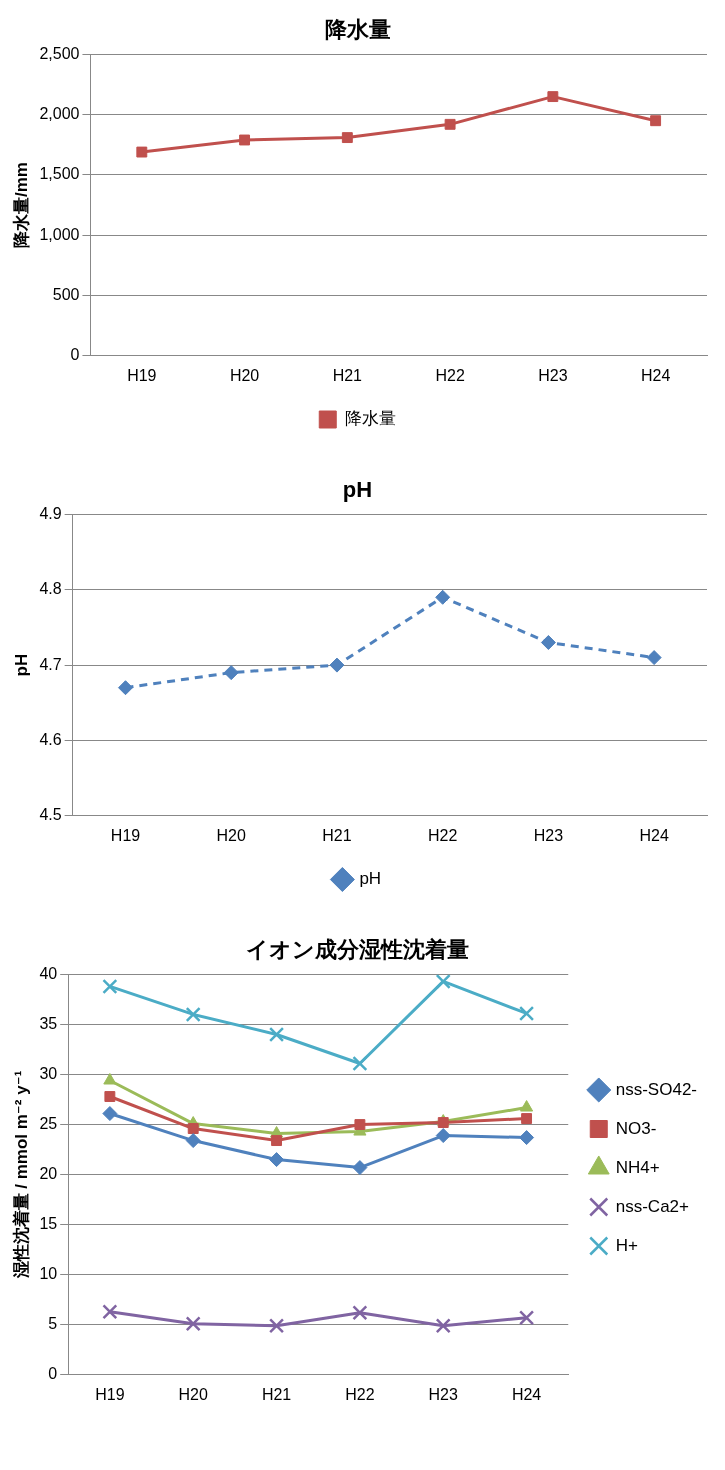 This screenshot has height=1470, width=725. Describe the element at coordinates (48, 1224) in the screenshot. I see `y-tick-label: 15` at that location.